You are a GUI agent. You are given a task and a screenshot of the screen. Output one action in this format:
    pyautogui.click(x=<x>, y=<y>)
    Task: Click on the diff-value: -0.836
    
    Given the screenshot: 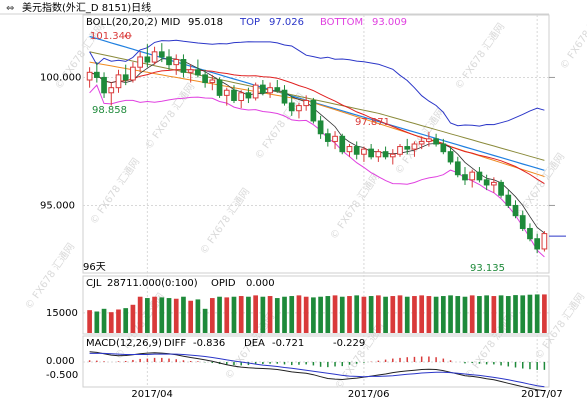 What is the action you would take?
    pyautogui.click(x=209, y=343)
    